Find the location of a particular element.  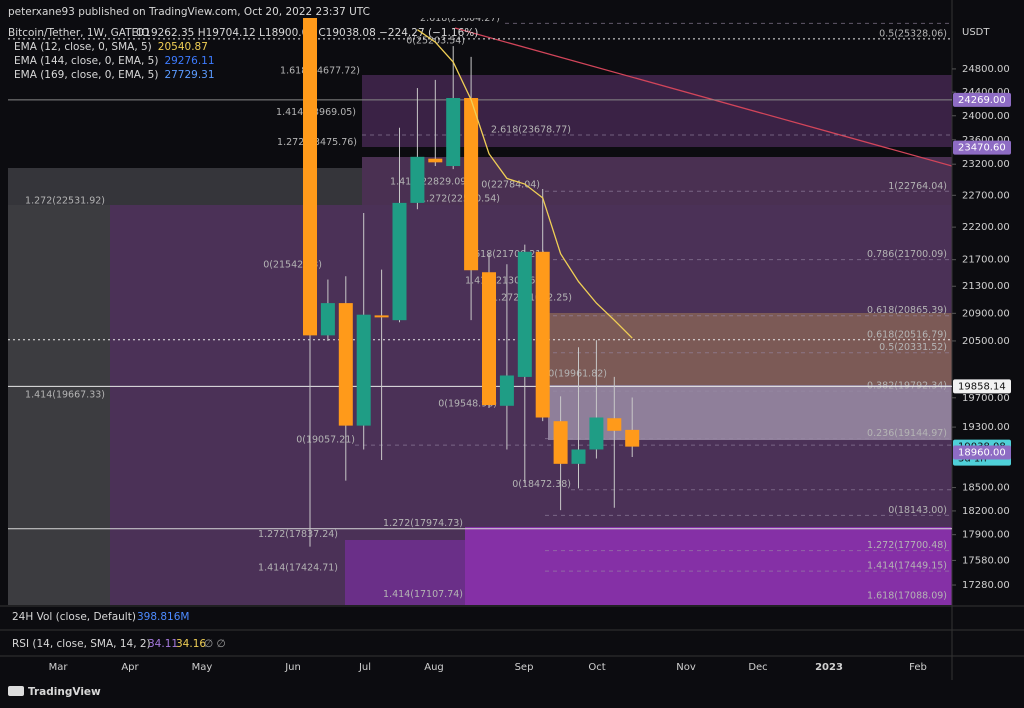

rsi-value: 34.11 is located at coordinates (163, 644).